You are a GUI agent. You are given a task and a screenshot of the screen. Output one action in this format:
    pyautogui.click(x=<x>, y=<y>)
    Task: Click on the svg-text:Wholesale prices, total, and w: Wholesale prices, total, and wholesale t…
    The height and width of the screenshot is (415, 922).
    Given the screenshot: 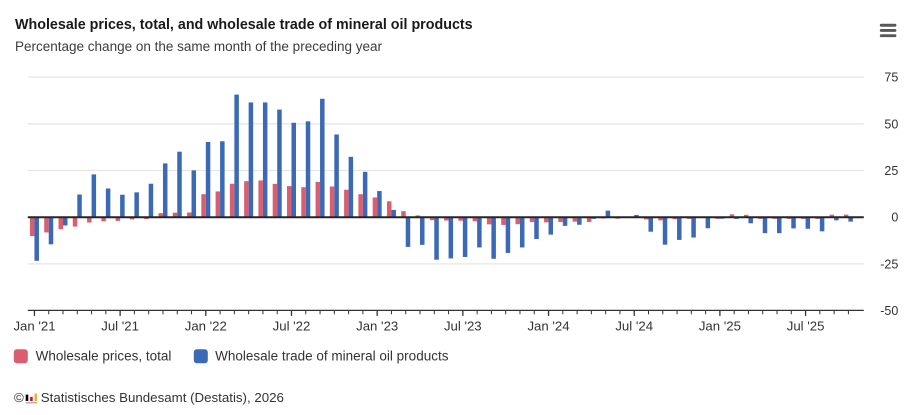 What is the action you would take?
    pyautogui.click(x=244, y=25)
    